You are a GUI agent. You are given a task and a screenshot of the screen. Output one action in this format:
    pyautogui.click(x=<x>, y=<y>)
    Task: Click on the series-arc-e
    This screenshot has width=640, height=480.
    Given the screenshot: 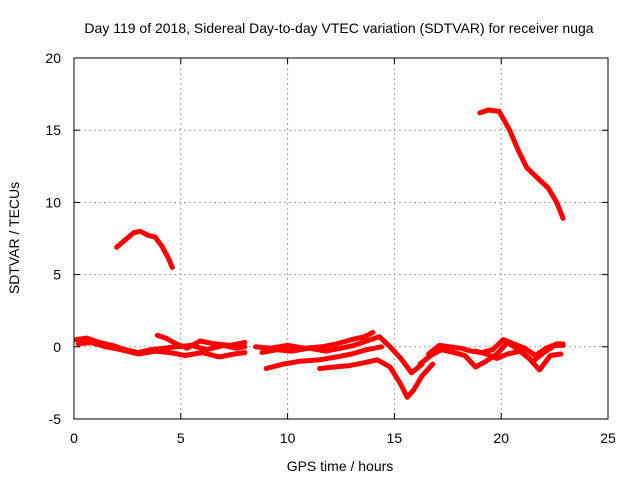 What is the action you would take?
    pyautogui.click(x=342, y=355)
    